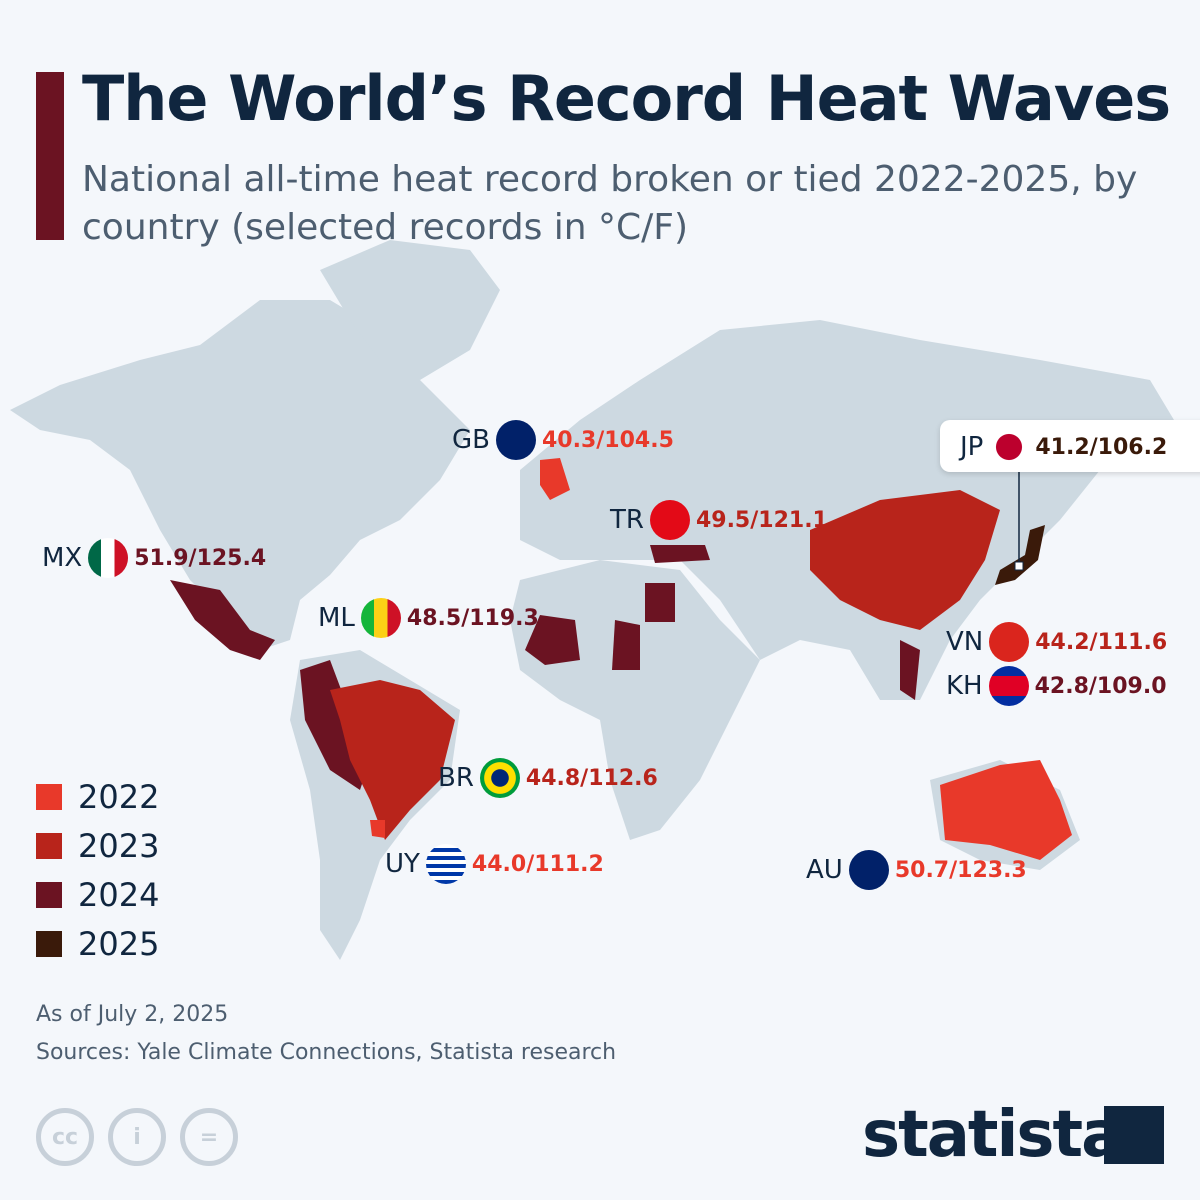 The height and width of the screenshot is (1200, 1200). Describe the element at coordinates (1008, 686) in the screenshot. I see `flag-kh-icon` at that location.